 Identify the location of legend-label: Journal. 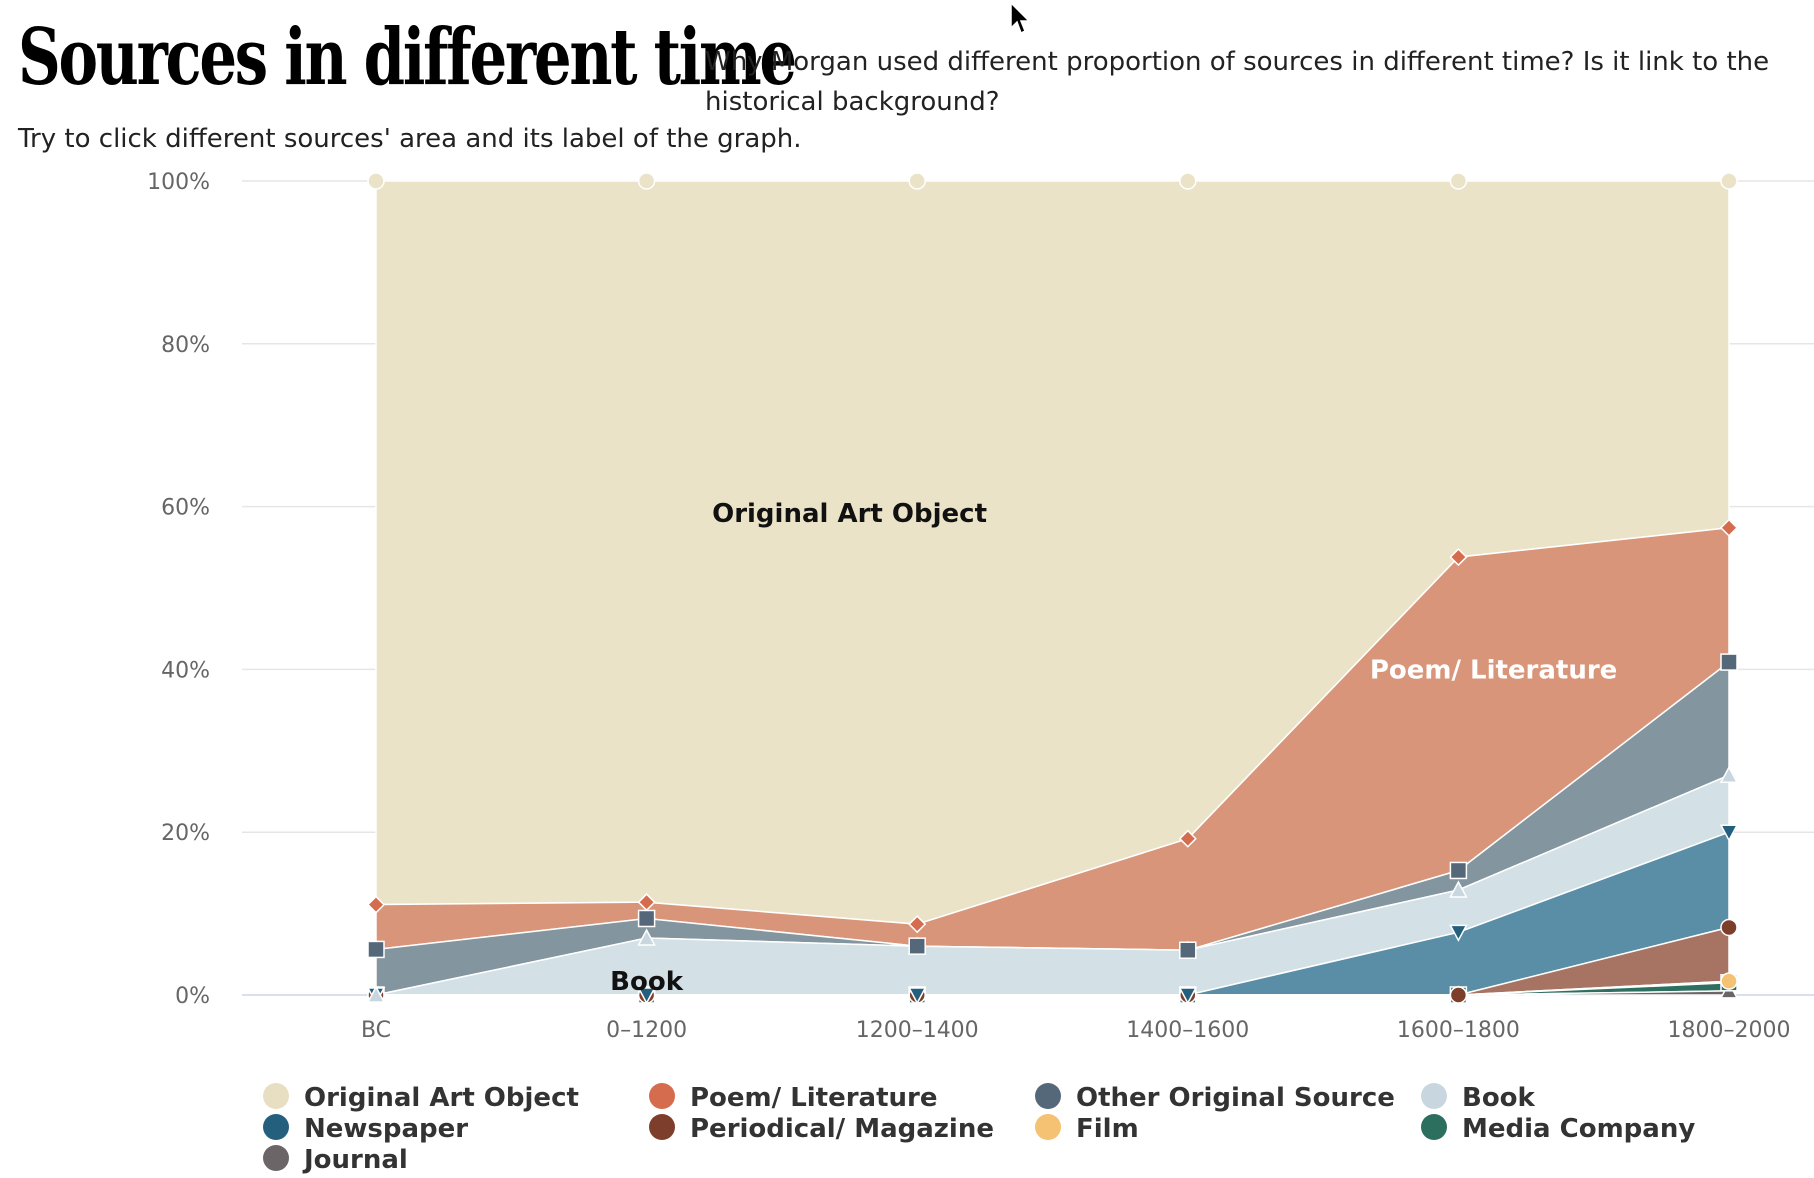
(355, 1160).